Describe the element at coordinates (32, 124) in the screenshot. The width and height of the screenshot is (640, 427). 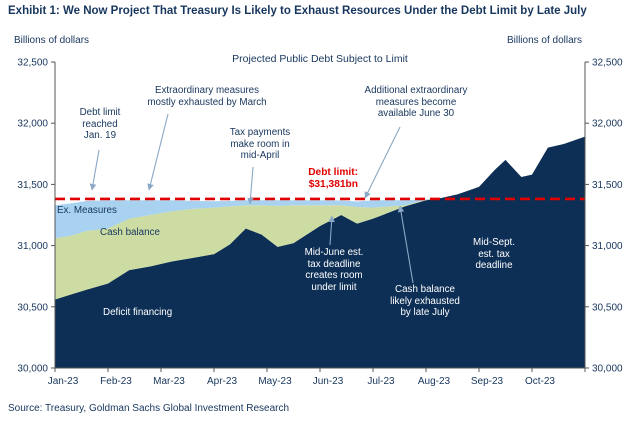
I see `y-tick-label-left: 32,000` at that location.